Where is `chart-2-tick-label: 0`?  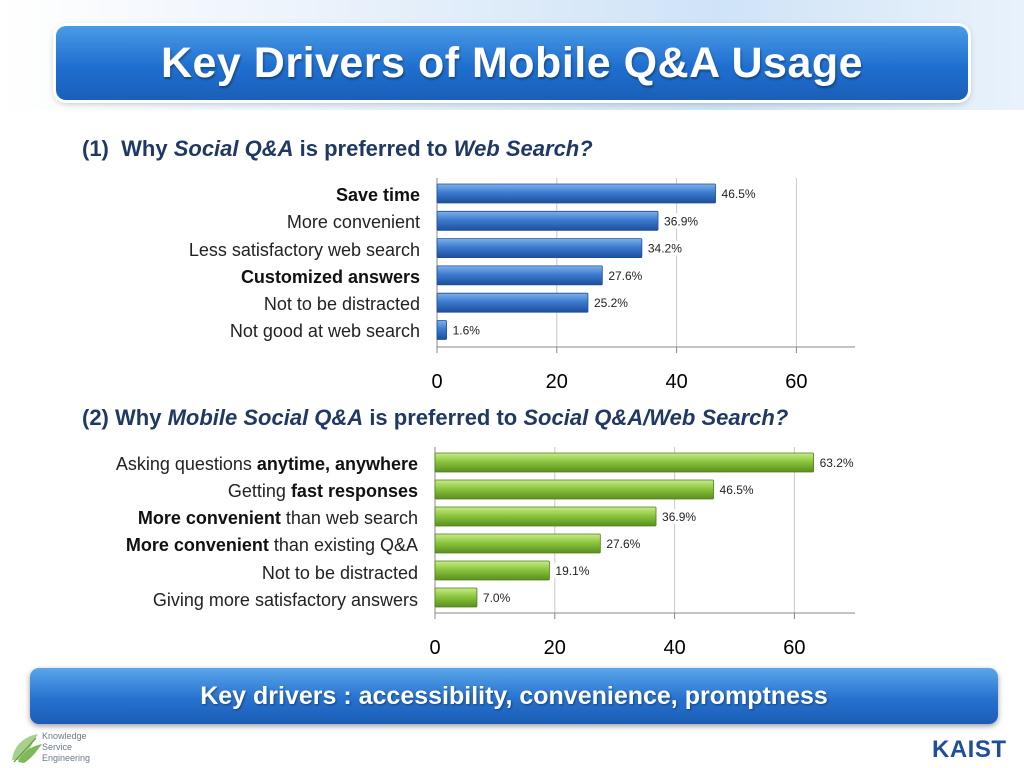
chart-2-tick-label: 0 is located at coordinates (434, 648).